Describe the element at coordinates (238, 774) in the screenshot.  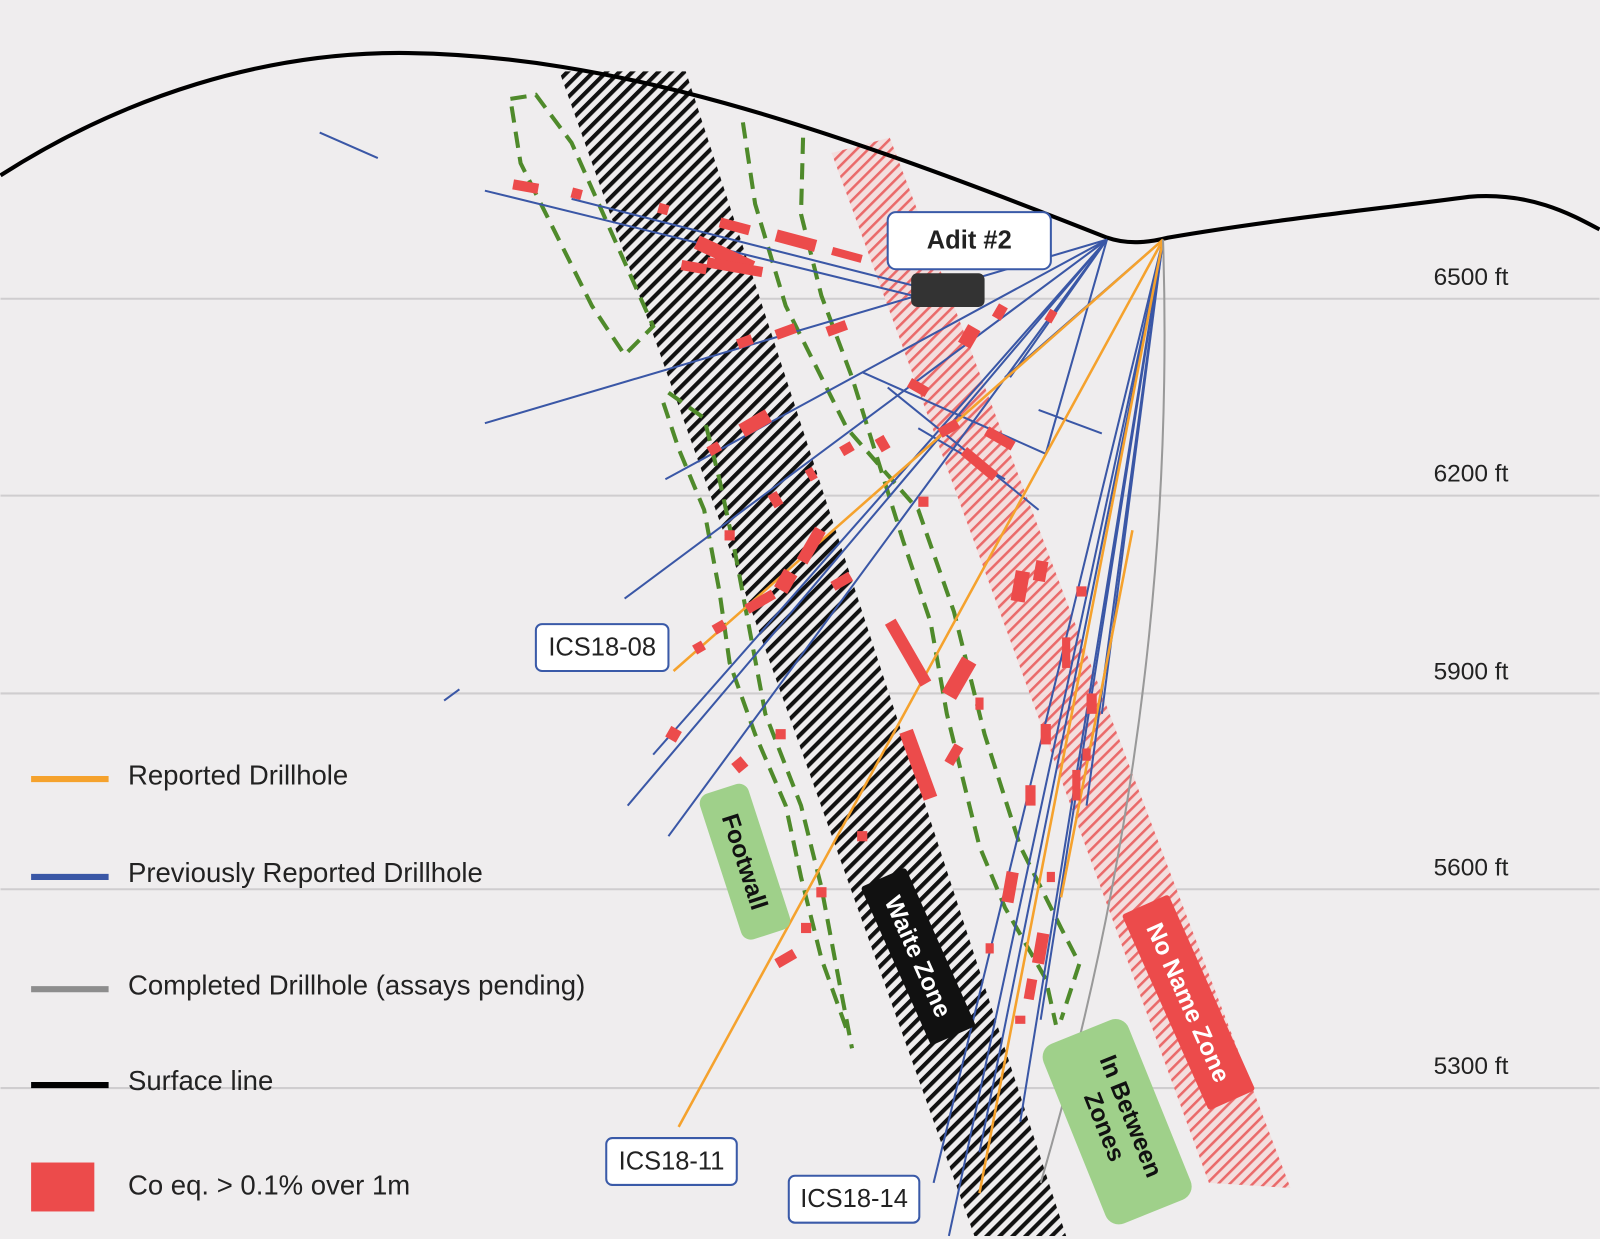
I see `legend-label: Reported Drillhole` at that location.